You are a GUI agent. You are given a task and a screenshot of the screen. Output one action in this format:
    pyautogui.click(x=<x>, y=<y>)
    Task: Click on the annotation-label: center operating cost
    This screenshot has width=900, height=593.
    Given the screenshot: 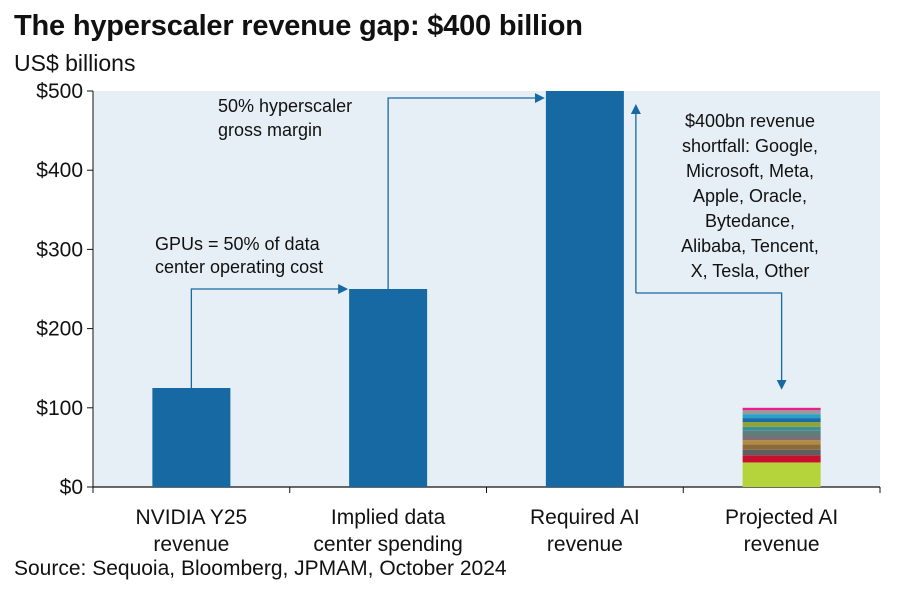 What is the action you would take?
    pyautogui.click(x=239, y=267)
    